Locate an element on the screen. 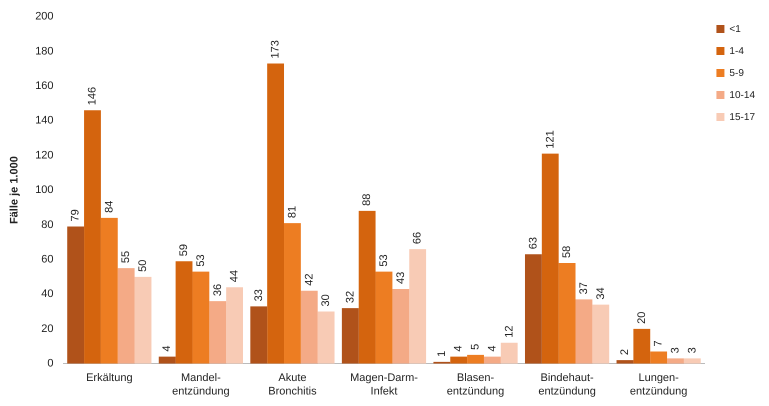 Image resolution: width=769 pixels, height=406 pixels. data-label: 50 is located at coordinates (143, 266).